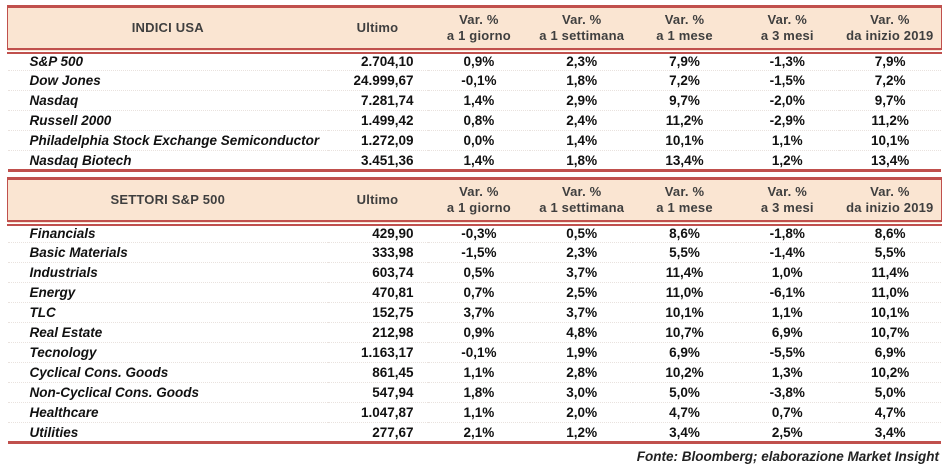 The height and width of the screenshot is (471, 948). What do you see at coordinates (167, 120) in the screenshot?
I see `row-label: Russell 2000` at bounding box center [167, 120].